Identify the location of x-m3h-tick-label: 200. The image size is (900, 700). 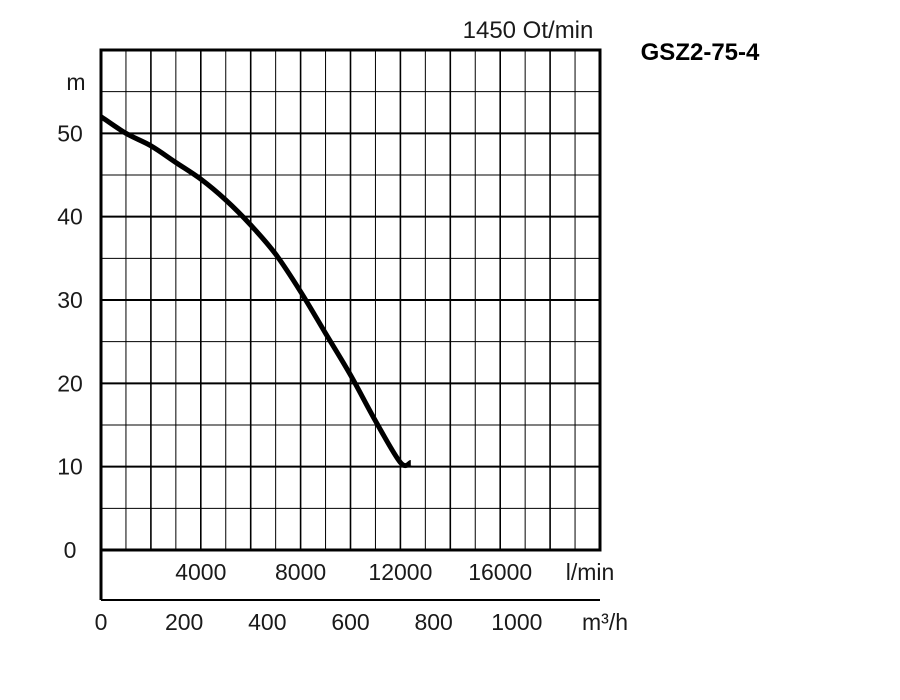
(184, 622).